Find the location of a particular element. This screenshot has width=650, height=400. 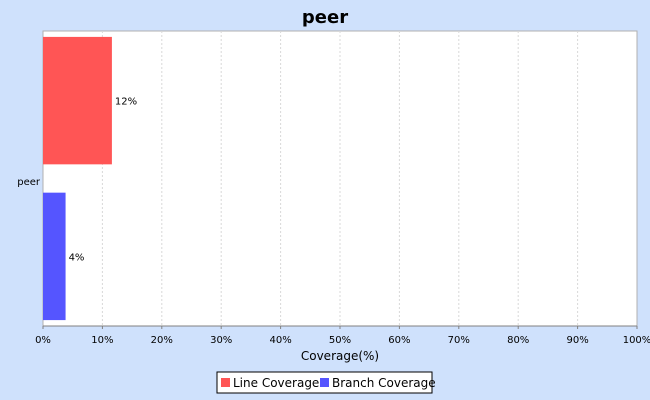

x-axis-title: Coverage(%) is located at coordinates (340, 356).